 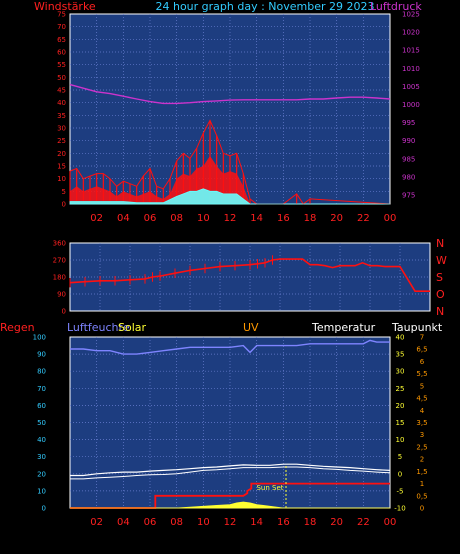 What do you see at coordinates (421, 399) in the screenshot?
I see `rain-tick-label: 4,5` at bounding box center [421, 399].